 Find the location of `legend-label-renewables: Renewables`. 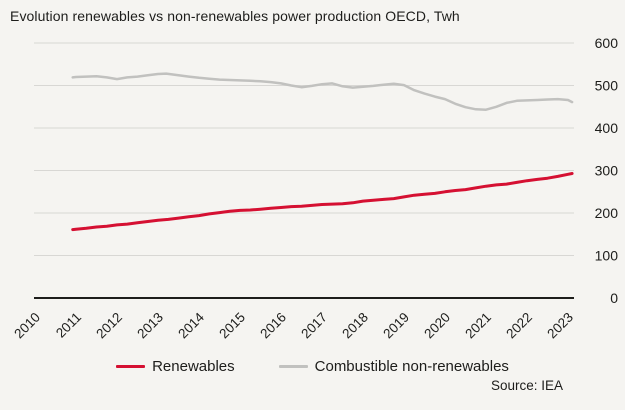

legend-label-renewables: Renewables is located at coordinates (193, 366).